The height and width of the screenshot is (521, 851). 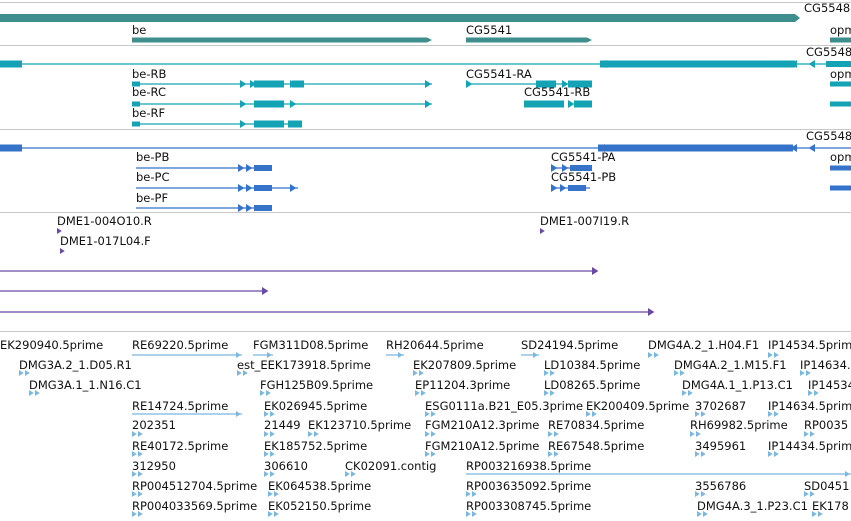 I want to click on est-label: EK185752.5prime, so click(x=316, y=446).